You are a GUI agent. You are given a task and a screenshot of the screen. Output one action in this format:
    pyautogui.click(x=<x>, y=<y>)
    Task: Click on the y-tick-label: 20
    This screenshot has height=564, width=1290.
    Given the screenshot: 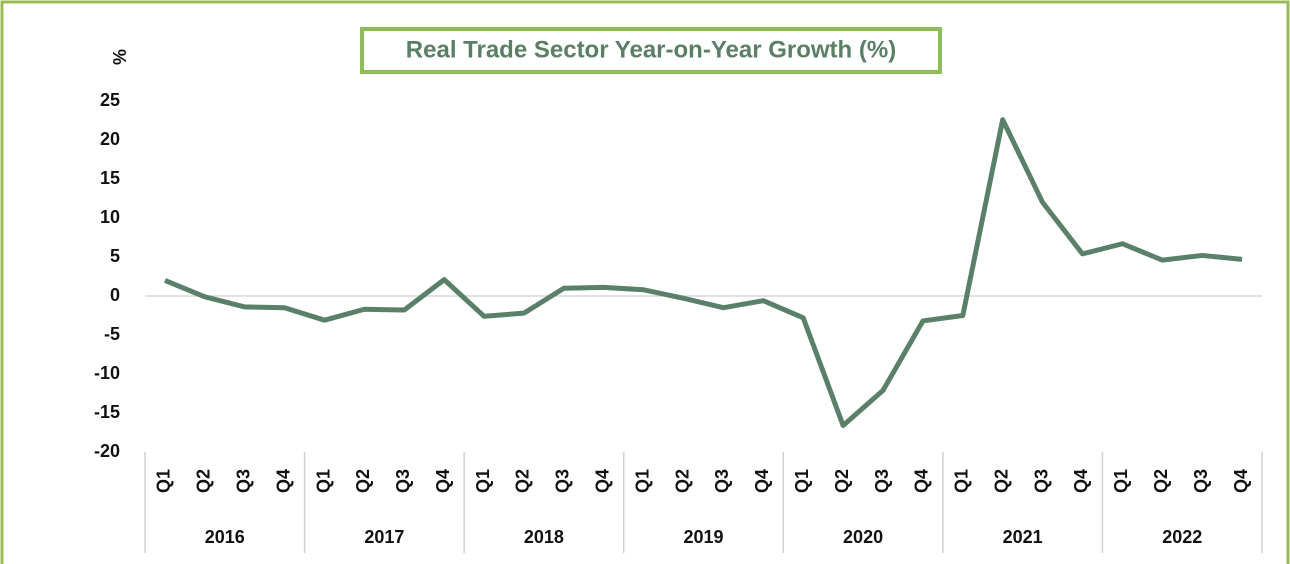 What is the action you would take?
    pyautogui.click(x=110, y=139)
    